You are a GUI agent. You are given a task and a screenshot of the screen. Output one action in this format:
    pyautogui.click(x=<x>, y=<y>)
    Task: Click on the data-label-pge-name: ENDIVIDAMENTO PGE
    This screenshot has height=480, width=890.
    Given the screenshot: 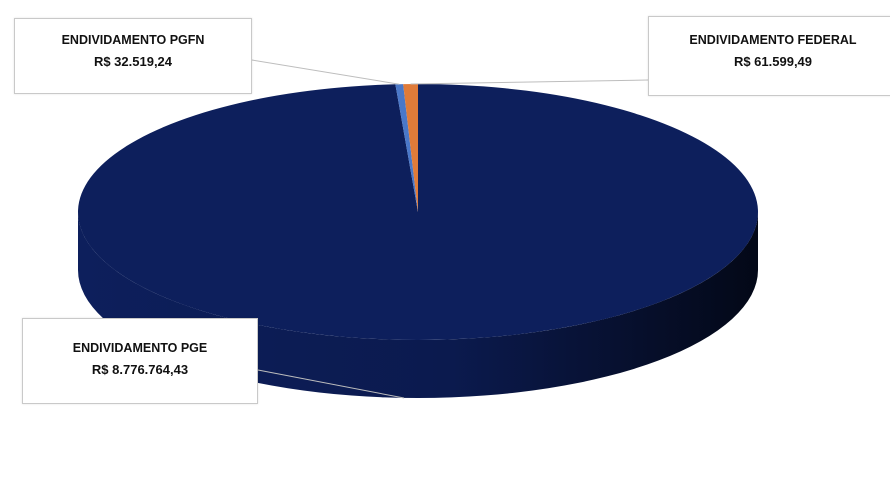 What is the action you would take?
    pyautogui.click(x=140, y=348)
    